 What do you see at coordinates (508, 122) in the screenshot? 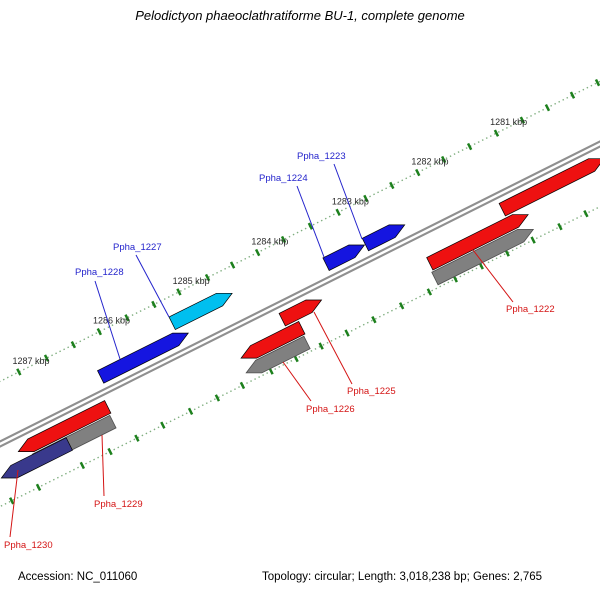
I see `axis-tick-label: 1281 kbp` at bounding box center [508, 122].